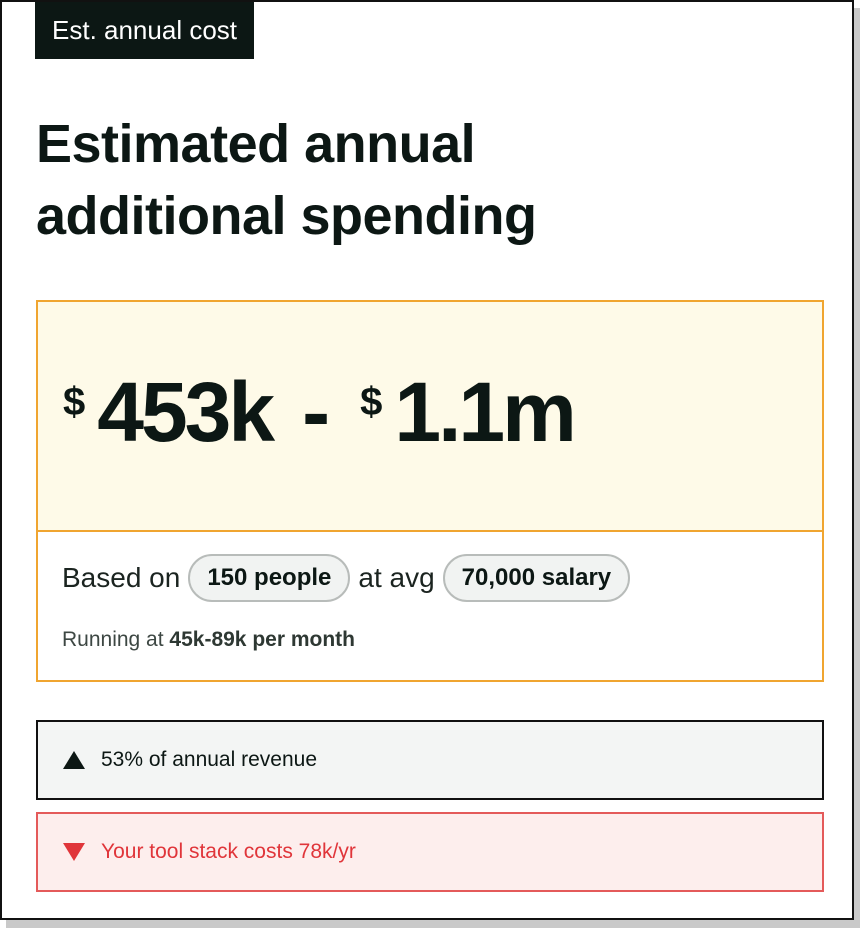 Image resolution: width=864 pixels, height=932 pixels. What do you see at coordinates (116, 639) in the screenshot?
I see `running-prefix: Running at` at bounding box center [116, 639].